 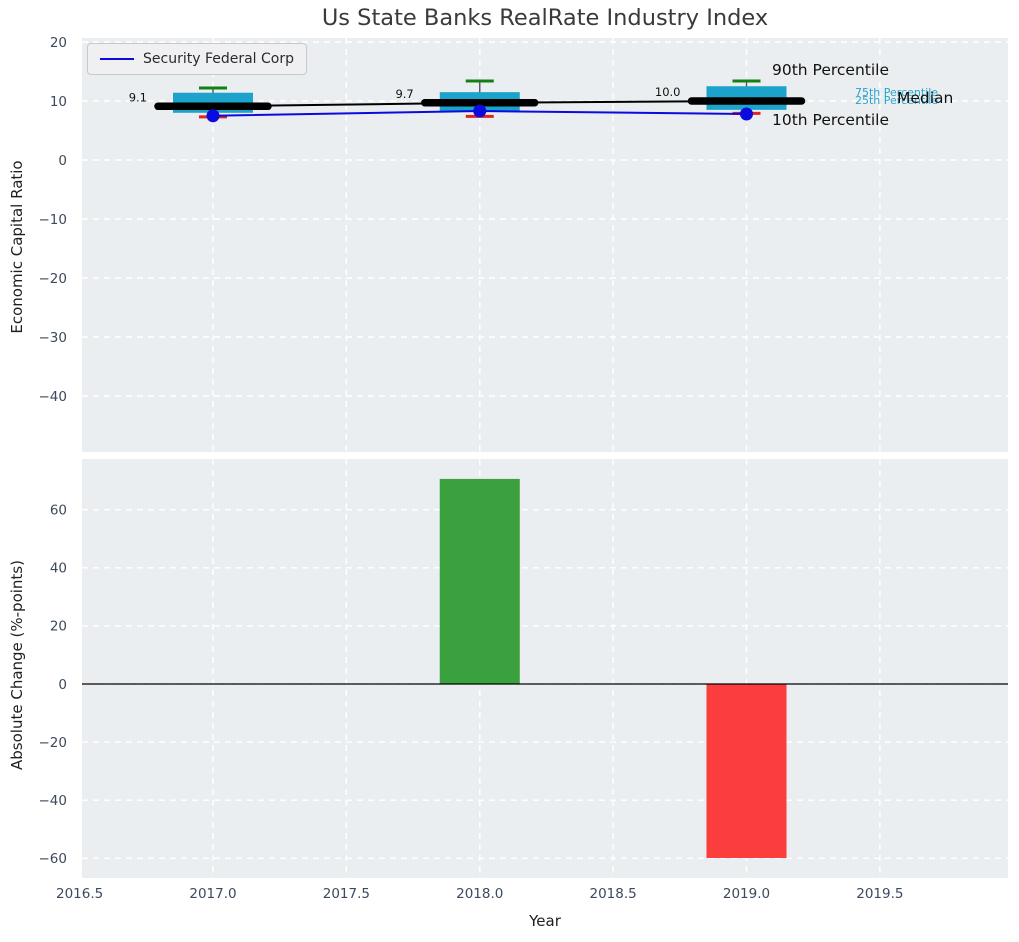 I want to click on x-tick-label: 2017.0, so click(x=212, y=894).